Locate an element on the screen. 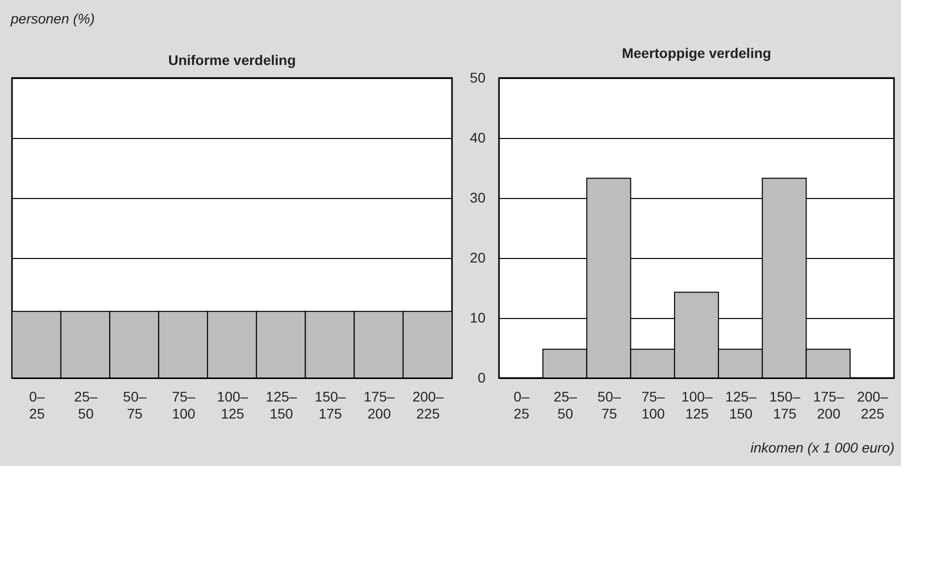  y-tick-label: 30 is located at coordinates (478, 198).